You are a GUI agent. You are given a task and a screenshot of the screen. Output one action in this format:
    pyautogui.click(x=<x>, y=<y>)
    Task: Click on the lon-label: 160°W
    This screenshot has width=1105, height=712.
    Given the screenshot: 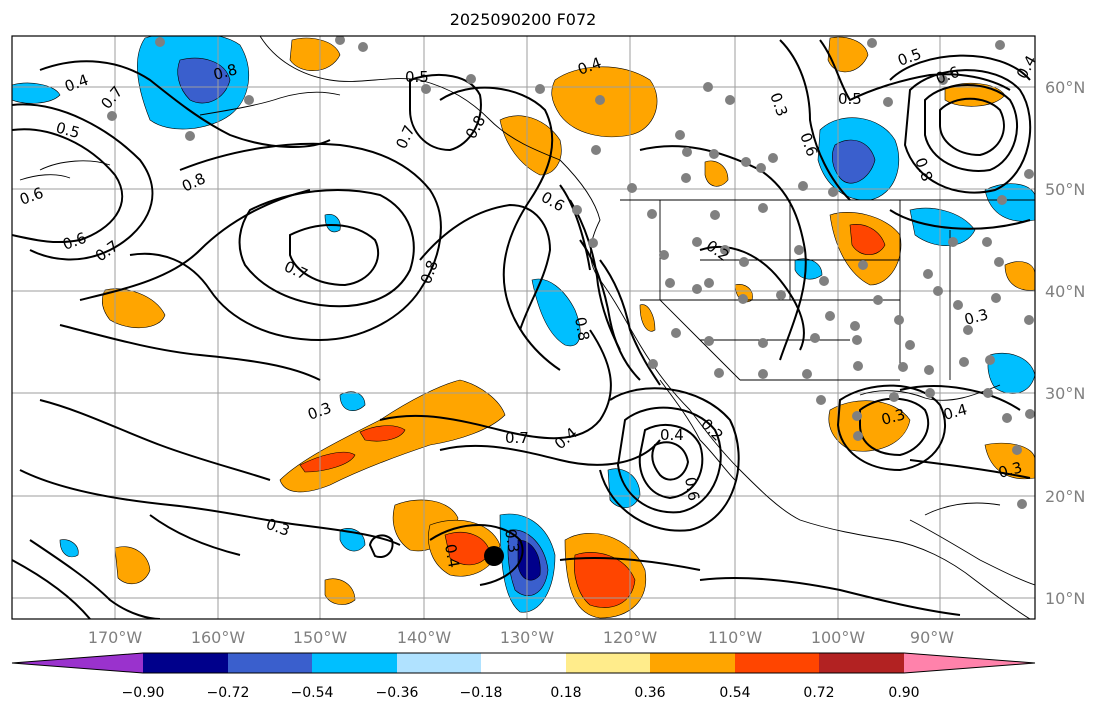 What is the action you would take?
    pyautogui.click(x=218, y=637)
    